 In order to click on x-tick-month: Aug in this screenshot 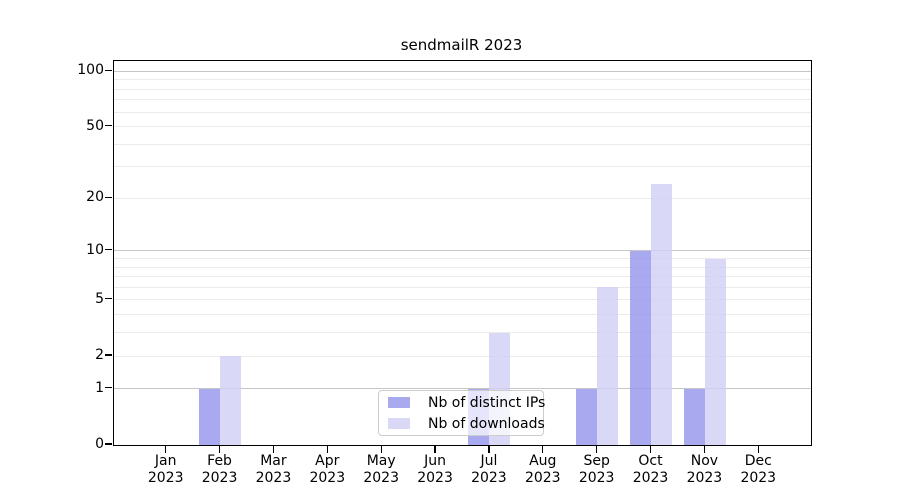, I will do `click(543, 461)`.